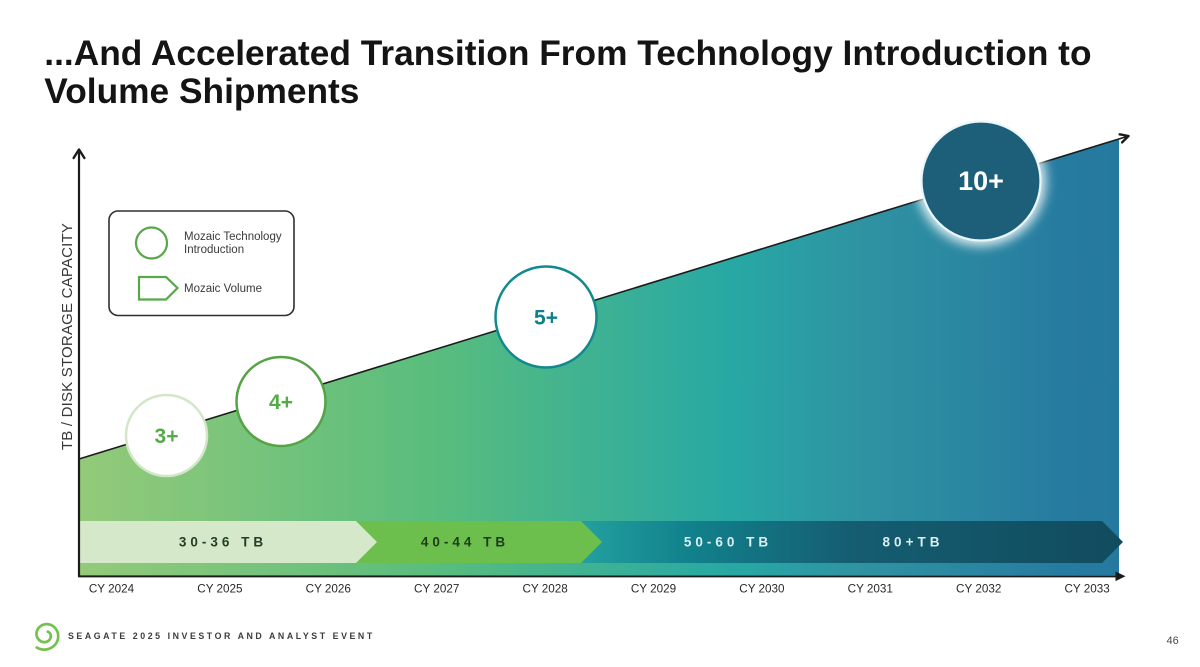 This screenshot has width=1200, height=667. What do you see at coordinates (214, 250) in the screenshot?
I see `svg-text: Introduction` at bounding box center [214, 250].